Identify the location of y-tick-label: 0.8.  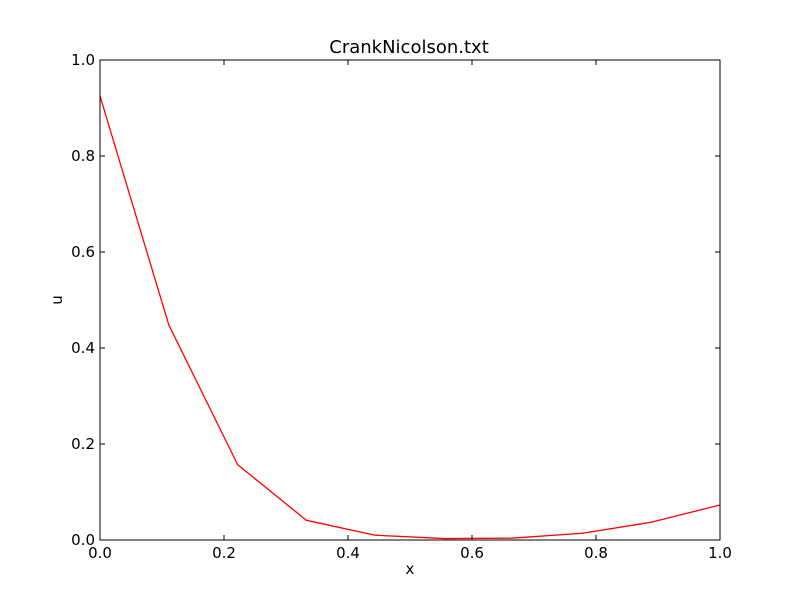
(83, 156).